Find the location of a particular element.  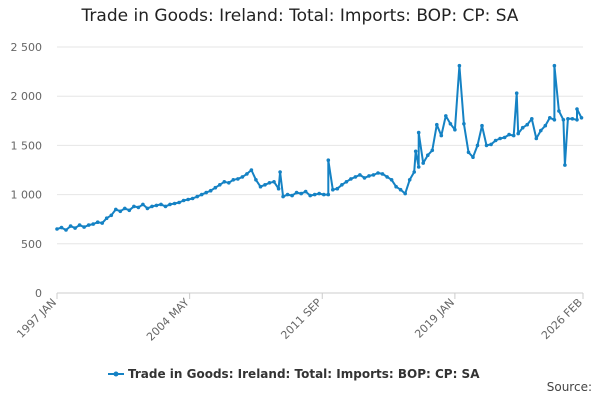

x-tick-label: 1997 JAN is located at coordinates (36, 318).